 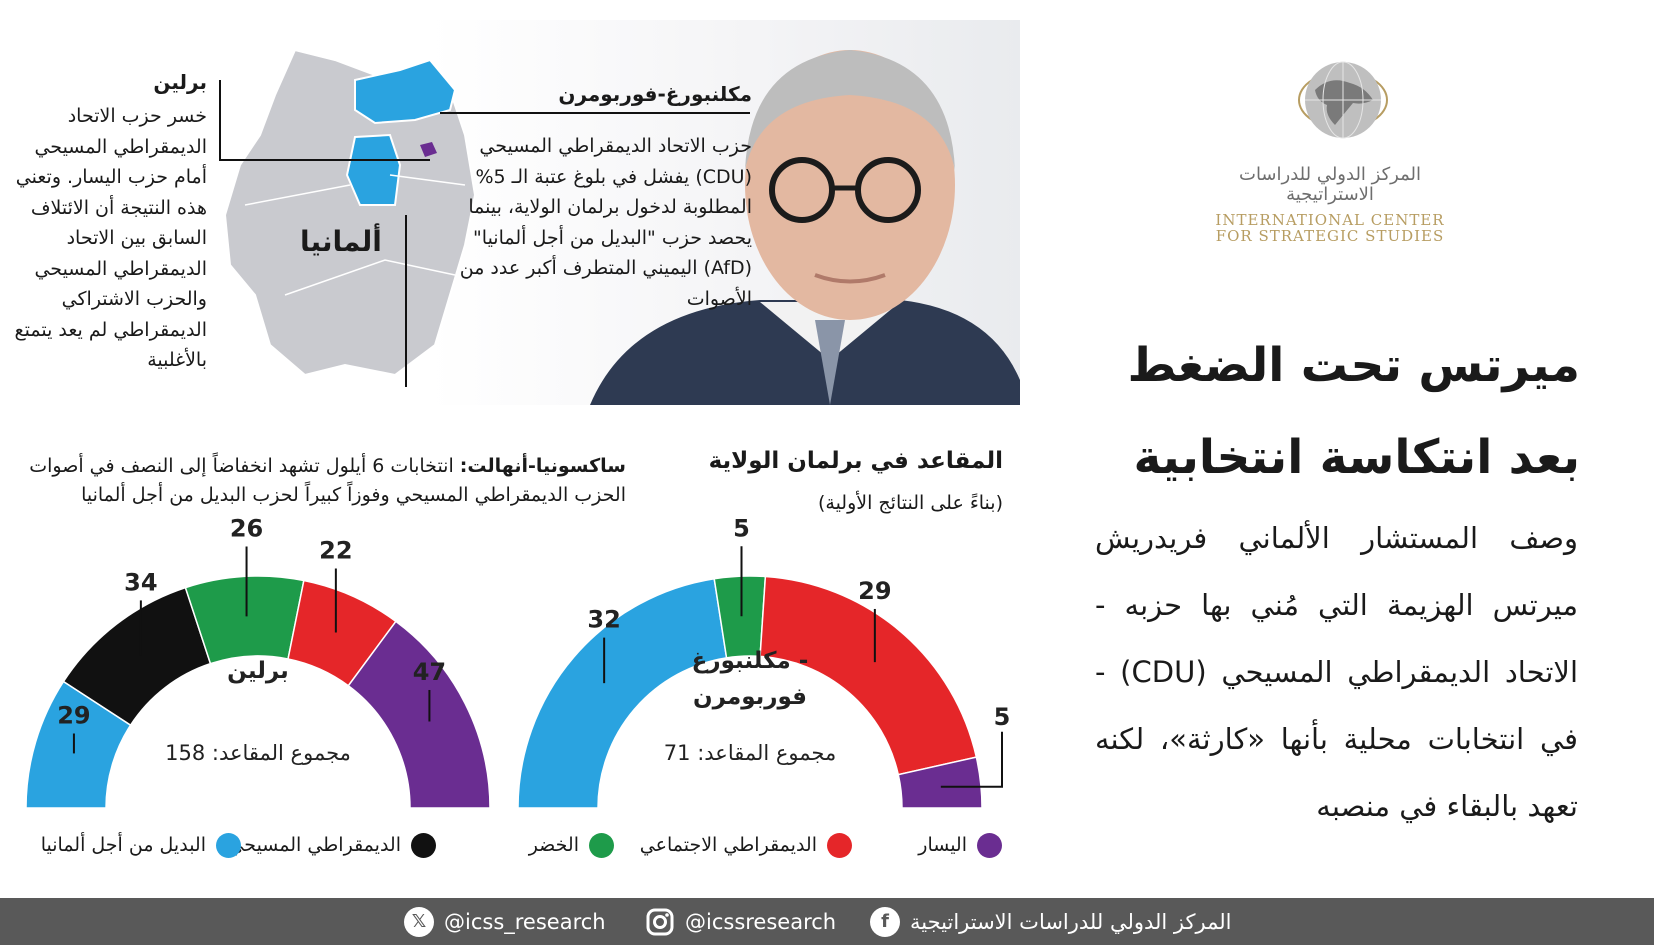 What do you see at coordinates (750, 753) in the screenshot?
I see `chart-total-label: مجموع المقاعد: 71` at bounding box center [750, 753].